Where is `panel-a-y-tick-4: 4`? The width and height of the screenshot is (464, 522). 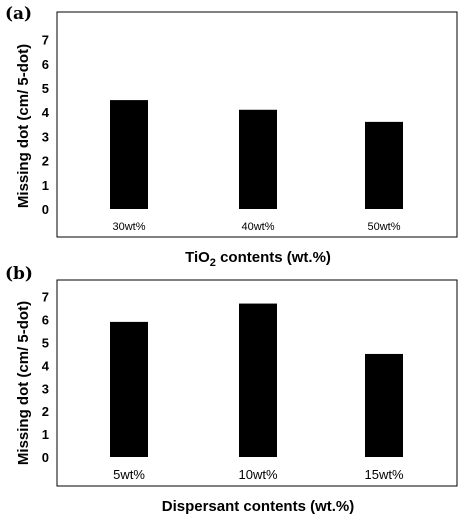
panel-a-y-tick-4: 4 is located at coordinates (46, 112).